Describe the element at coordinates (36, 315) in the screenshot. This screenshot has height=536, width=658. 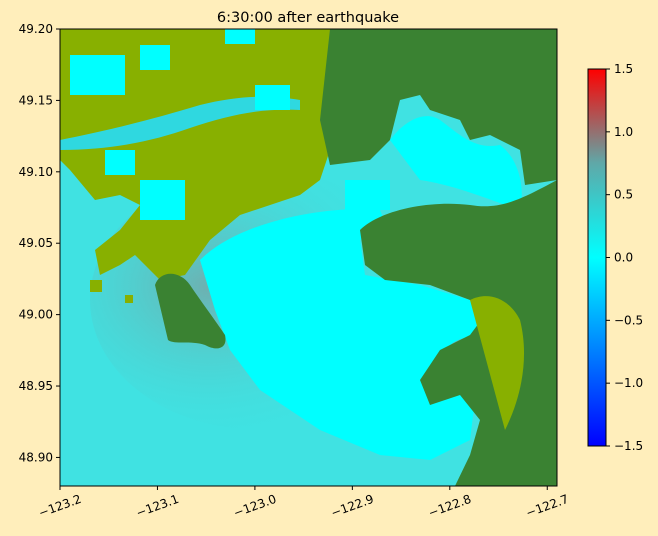
I see `y-tick-label: 49.00` at that location.